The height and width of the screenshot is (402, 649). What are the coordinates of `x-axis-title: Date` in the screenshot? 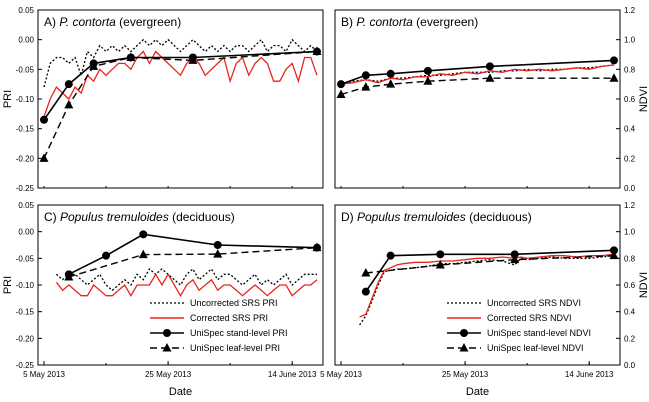 It's located at (180, 392).